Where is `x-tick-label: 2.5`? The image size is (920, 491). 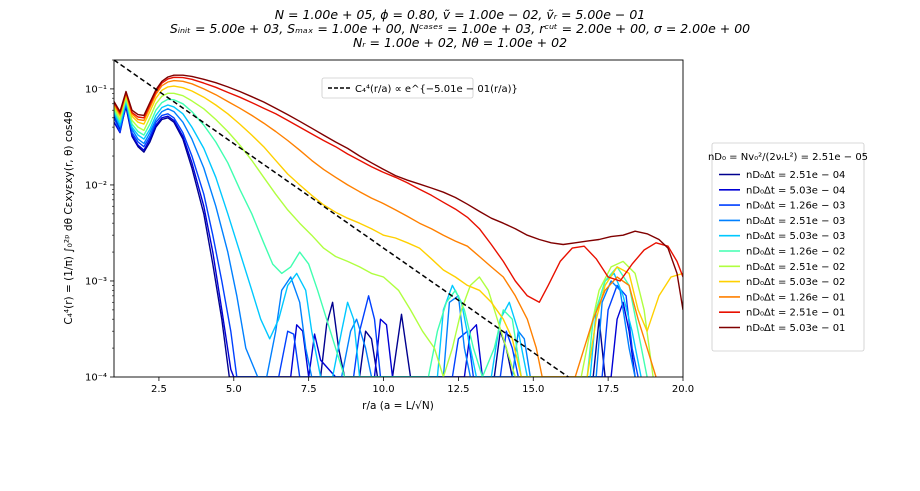
x-tick-label: 2.5 is located at coordinates (159, 389).